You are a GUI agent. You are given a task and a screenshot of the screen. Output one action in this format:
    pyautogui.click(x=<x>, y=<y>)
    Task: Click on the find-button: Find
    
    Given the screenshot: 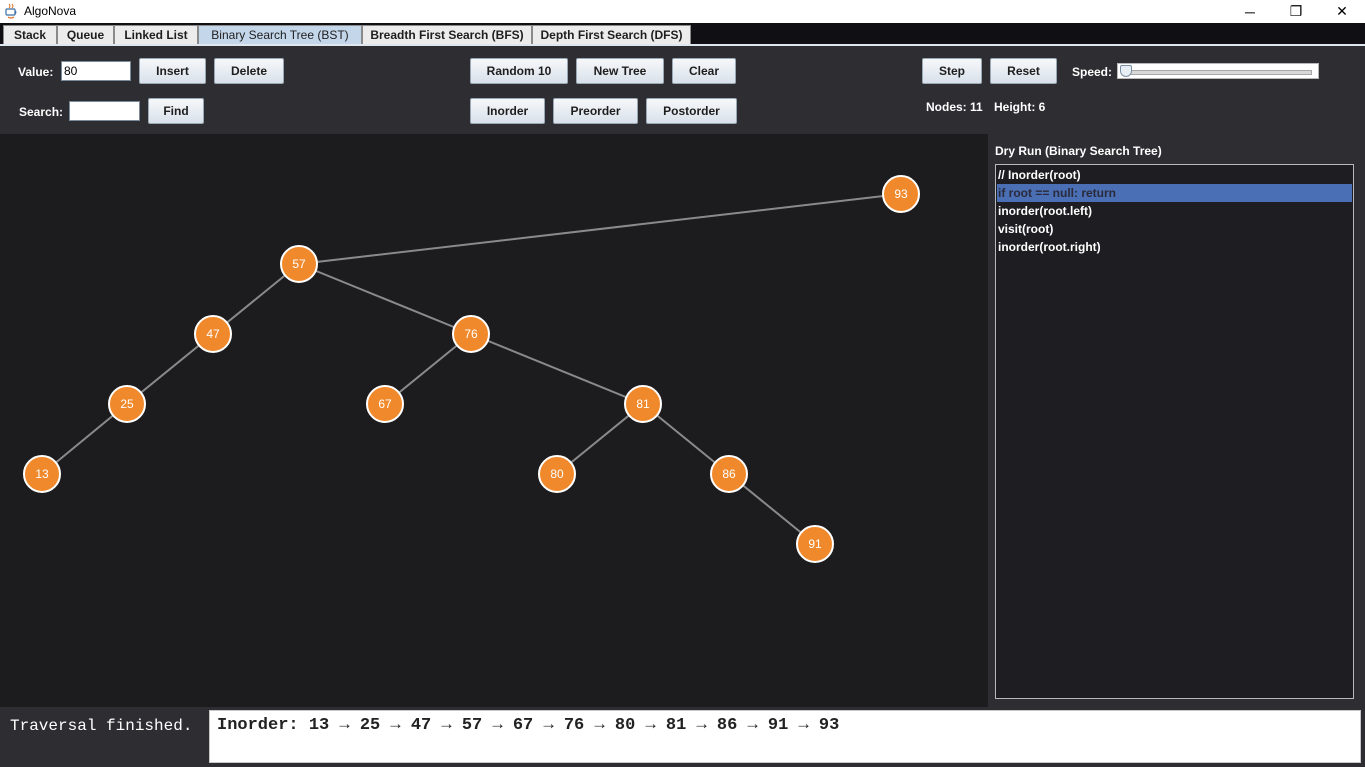 What is the action you would take?
    pyautogui.click(x=176, y=111)
    